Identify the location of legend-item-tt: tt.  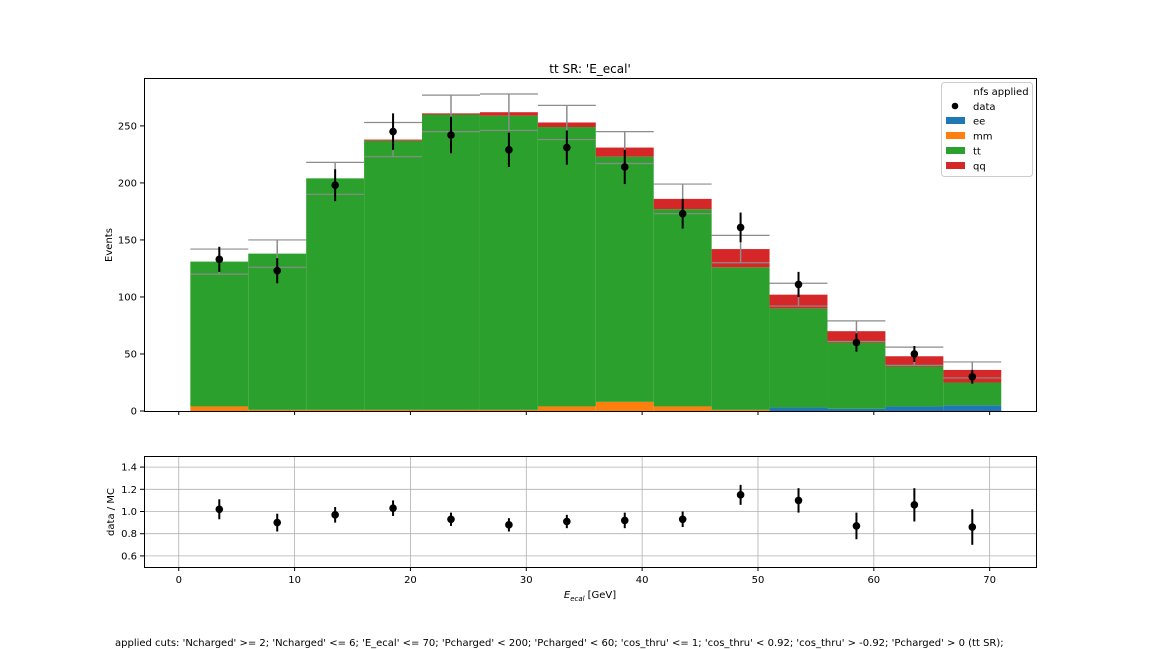
(963, 152).